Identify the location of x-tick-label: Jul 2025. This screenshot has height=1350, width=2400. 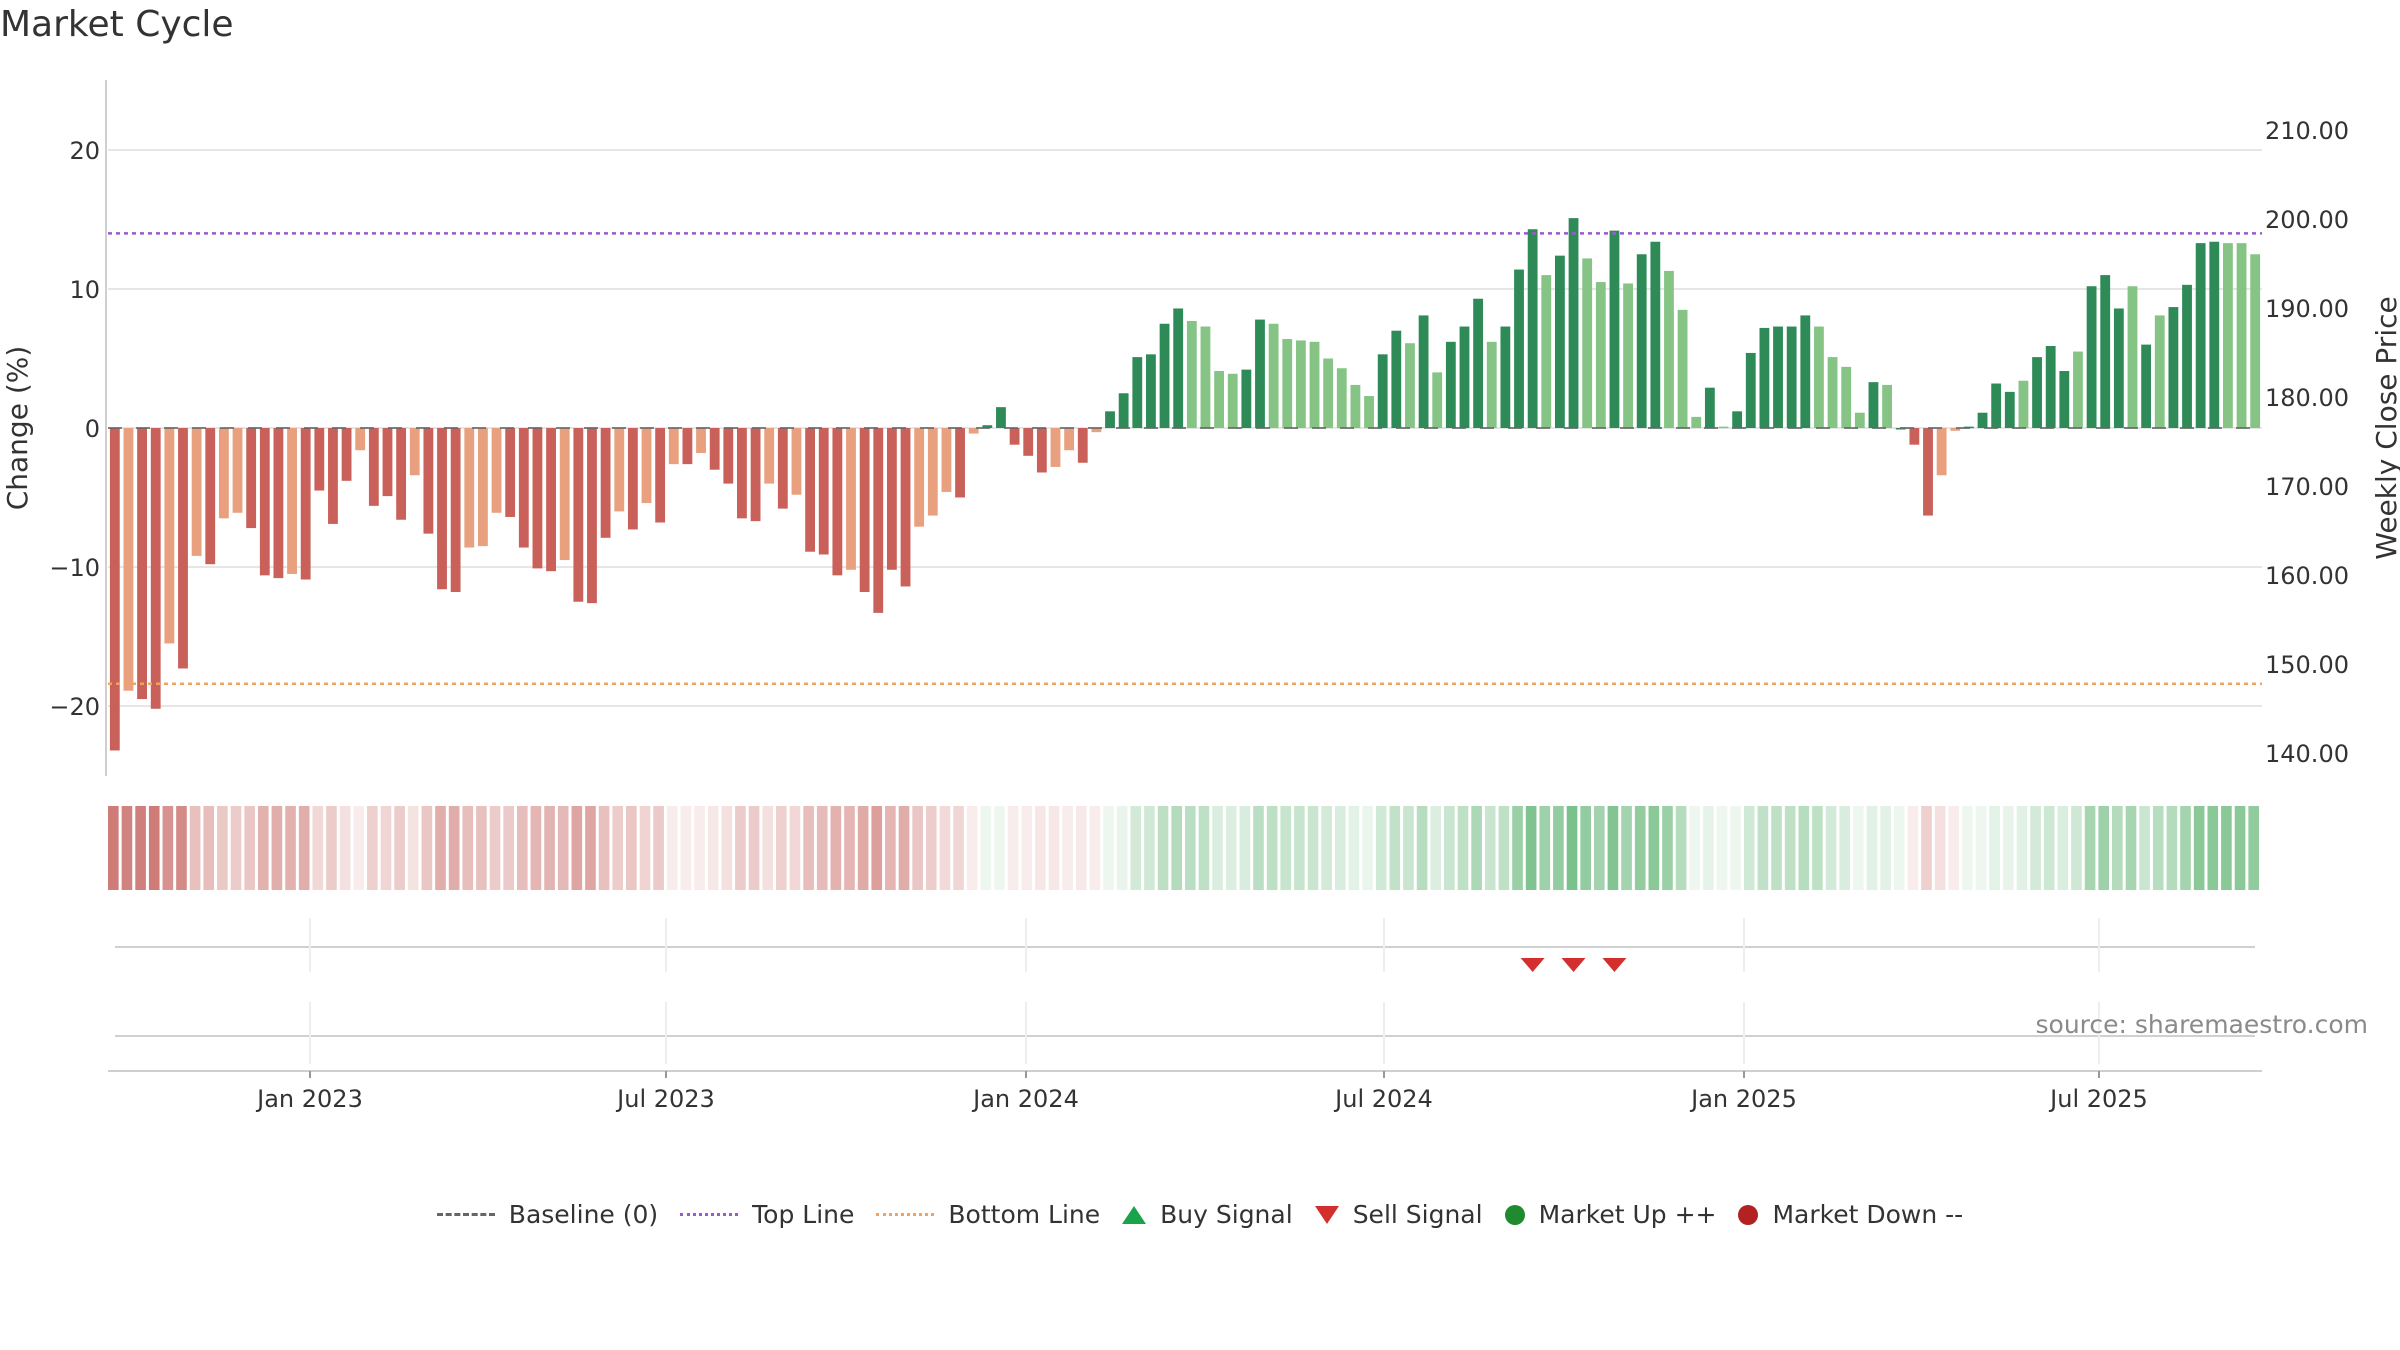
(2098, 1099).